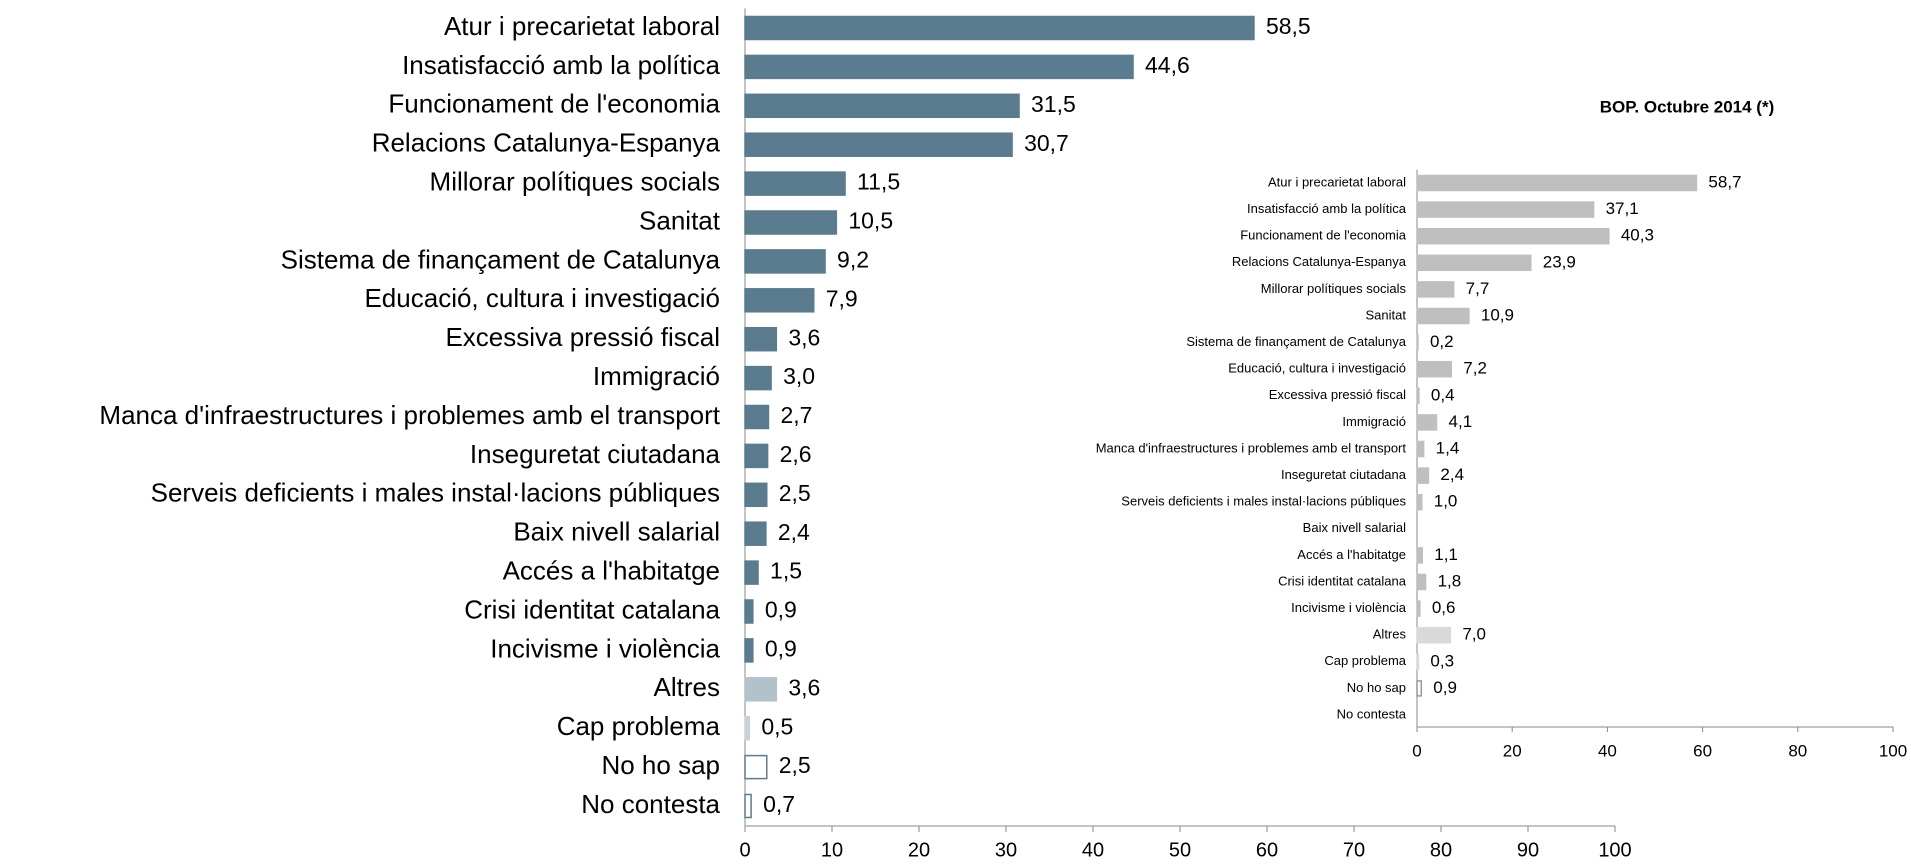 The image size is (1911, 866). What do you see at coordinates (1442, 341) in the screenshot?
I see `value-label: 0,2` at bounding box center [1442, 341].